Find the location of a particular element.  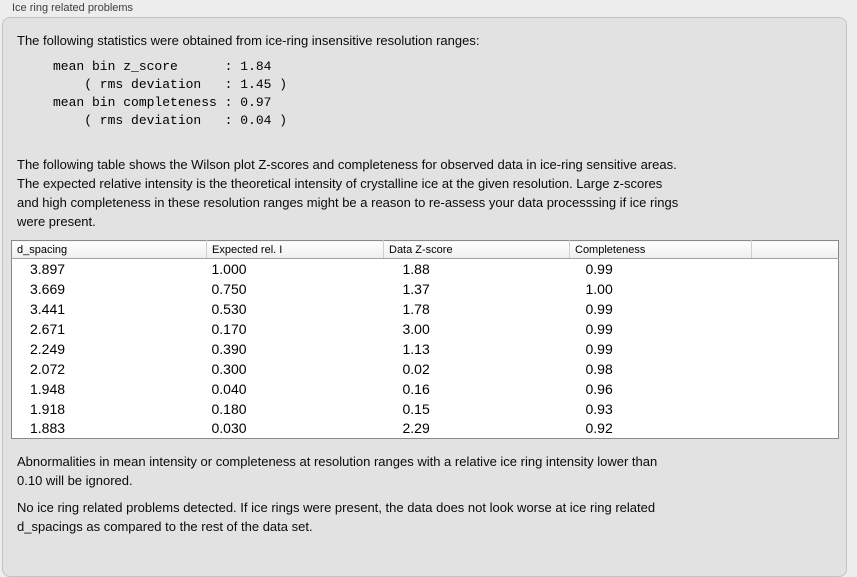

table-row: 3.897 1.000 1.88 0.99 is located at coordinates (425, 269).